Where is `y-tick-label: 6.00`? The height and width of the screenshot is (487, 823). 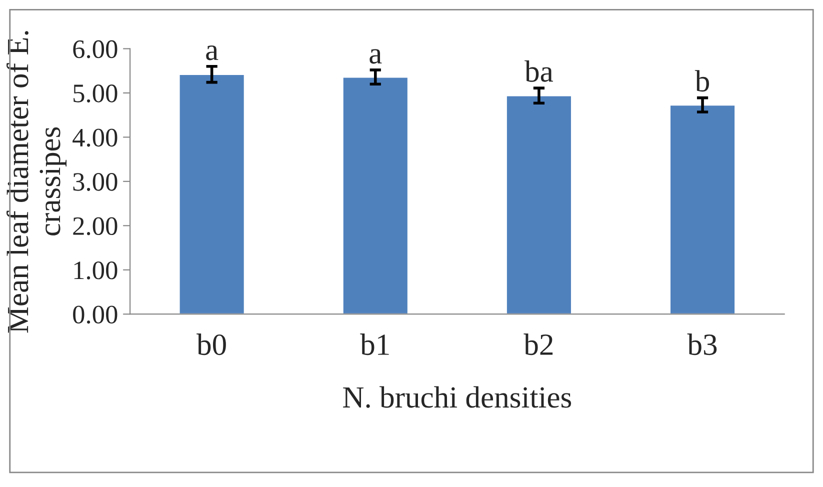
y-tick-label: 6.00 is located at coordinates (95, 49).